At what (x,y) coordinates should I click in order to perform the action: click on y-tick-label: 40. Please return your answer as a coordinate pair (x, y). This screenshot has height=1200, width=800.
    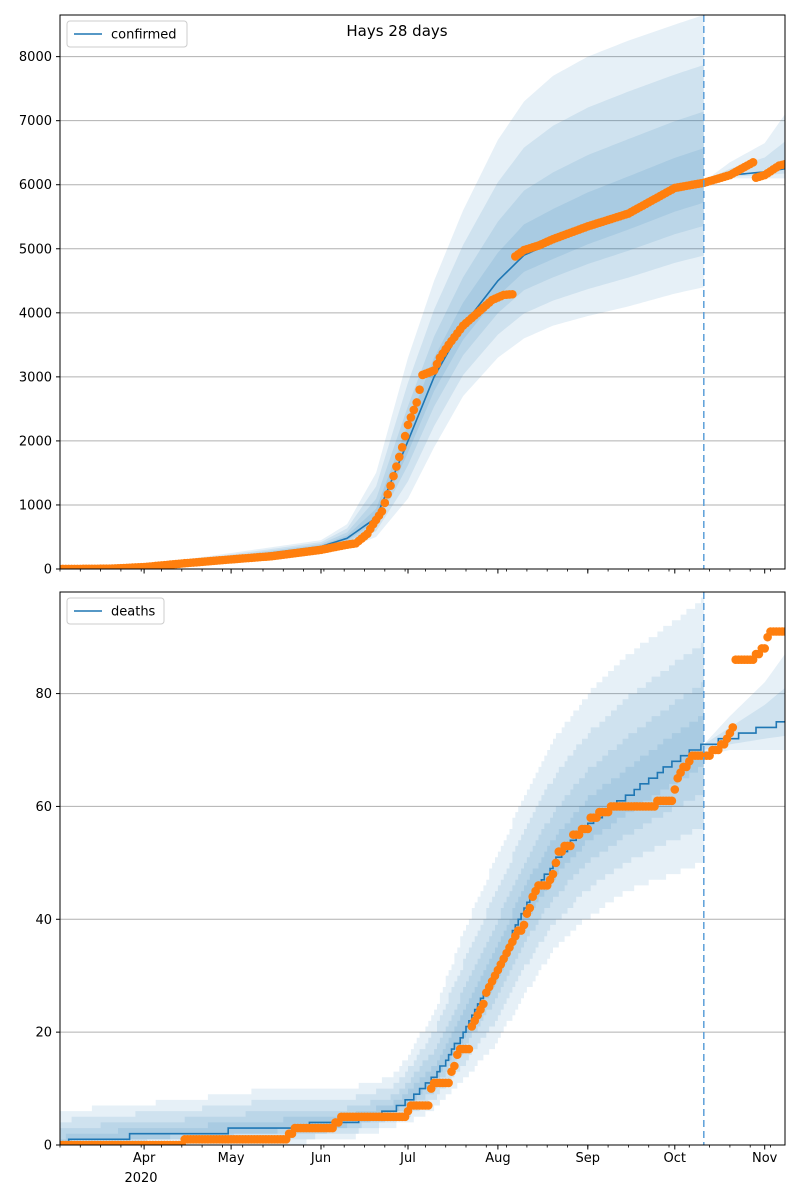
    Looking at the image, I should click on (43, 920).